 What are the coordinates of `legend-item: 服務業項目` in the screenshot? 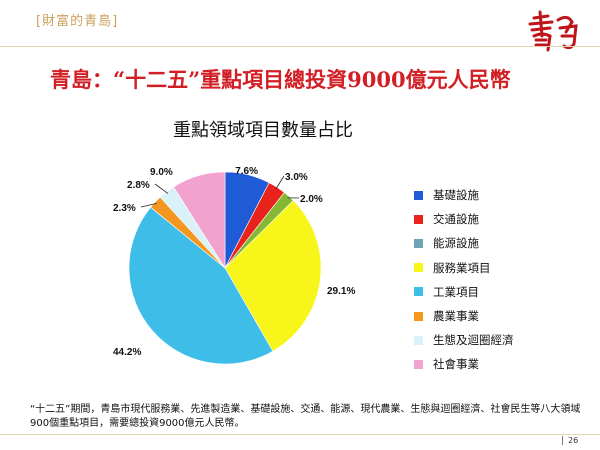 It's located at (464, 268).